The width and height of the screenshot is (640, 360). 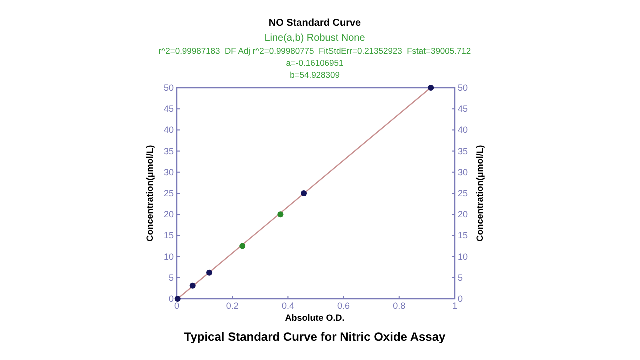 I want to click on x-tick-label: 0.4, so click(x=288, y=306).